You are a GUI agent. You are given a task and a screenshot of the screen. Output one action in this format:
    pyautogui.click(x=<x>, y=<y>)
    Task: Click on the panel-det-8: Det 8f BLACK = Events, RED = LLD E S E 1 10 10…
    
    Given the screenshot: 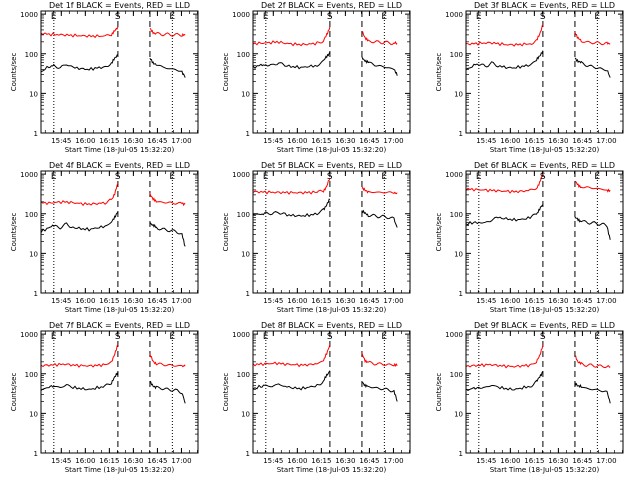 What is the action you would take?
    pyautogui.click(x=316, y=397)
    